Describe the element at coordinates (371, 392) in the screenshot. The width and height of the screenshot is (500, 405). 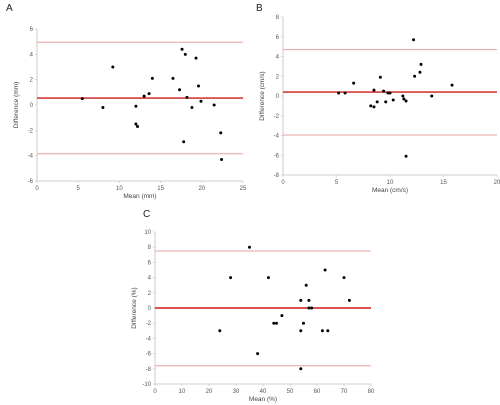
I see `x-tick-label: 80` at that location.